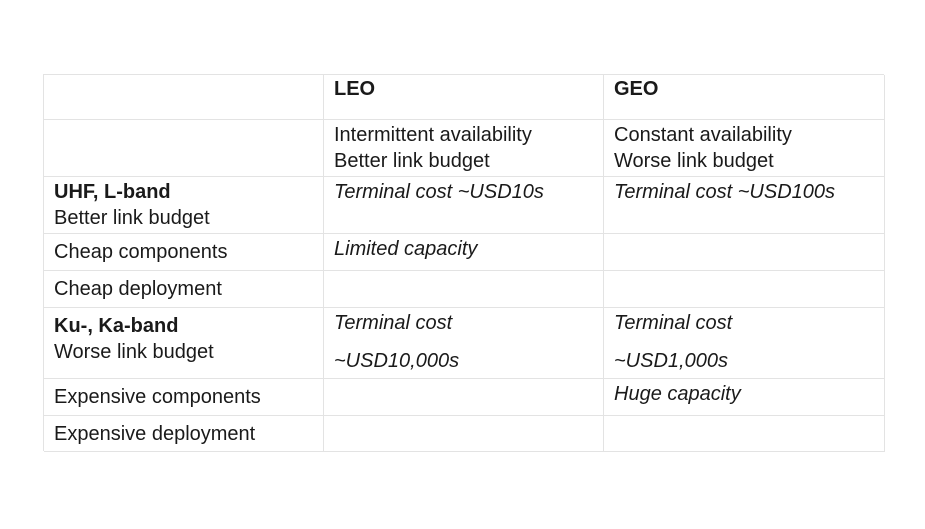 The height and width of the screenshot is (529, 925). What do you see at coordinates (744, 252) in the screenshot?
I see `row-cheap-components-geo` at bounding box center [744, 252].